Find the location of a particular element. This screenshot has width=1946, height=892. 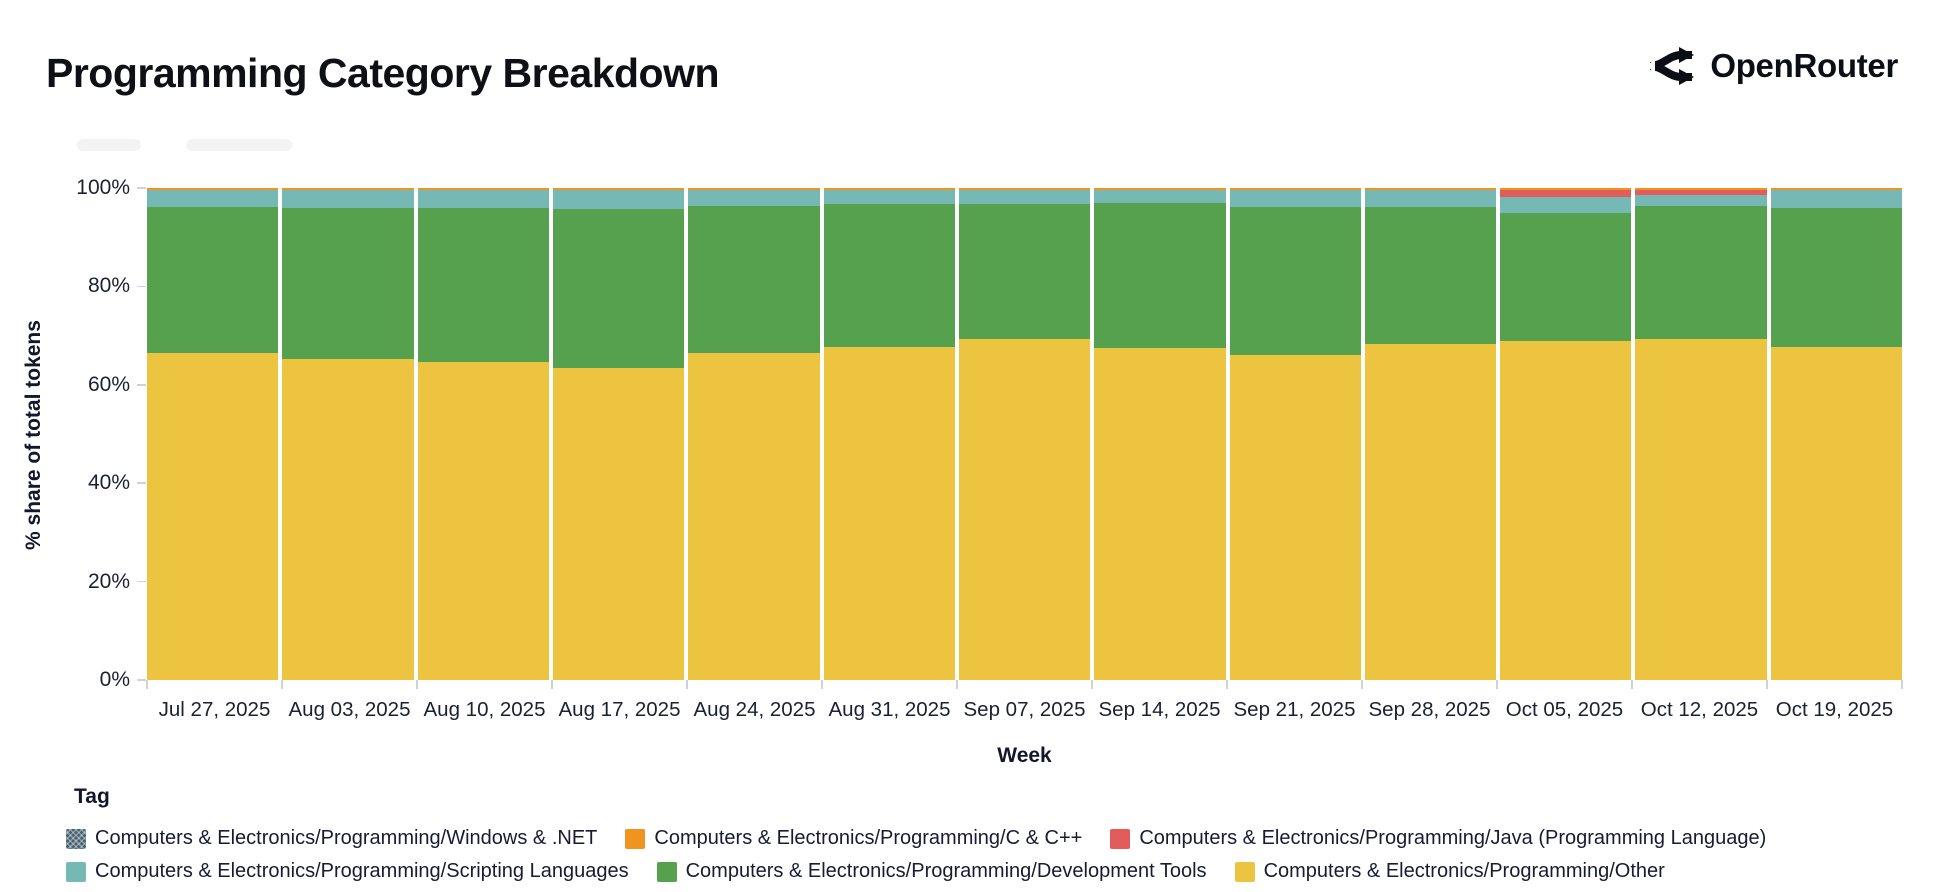

x-tick-label: Oct 19, 2025 is located at coordinates (1834, 709).